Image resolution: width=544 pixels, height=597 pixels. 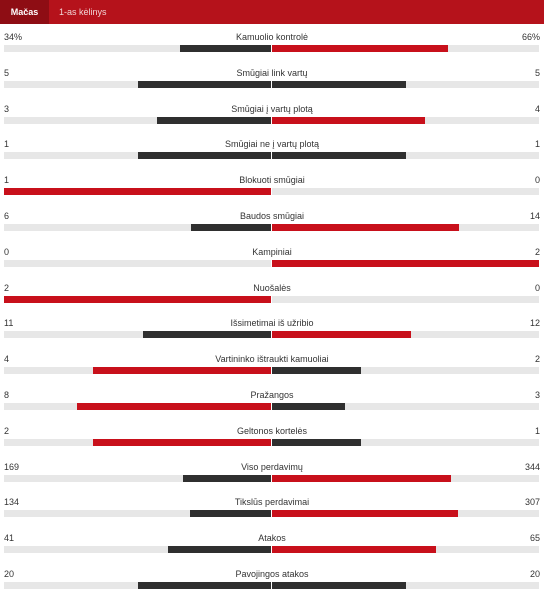 What do you see at coordinates (272, 114) in the screenshot?
I see `stat-row: 3 Smūgiai į vartų plotą 4` at bounding box center [272, 114].